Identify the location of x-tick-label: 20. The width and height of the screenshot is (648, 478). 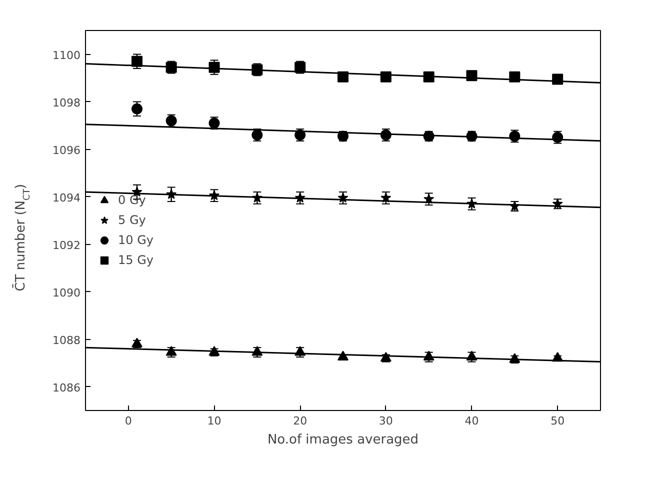
(300, 421).